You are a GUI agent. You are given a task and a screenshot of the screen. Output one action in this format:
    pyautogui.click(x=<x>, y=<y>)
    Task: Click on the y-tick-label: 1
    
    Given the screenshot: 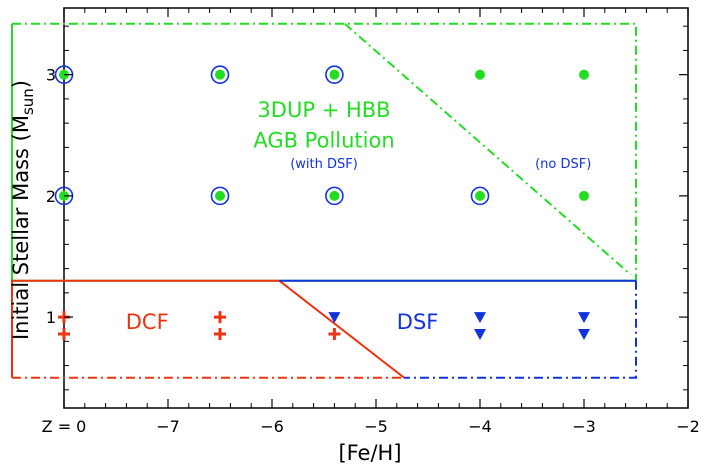 What is the action you would take?
    pyautogui.click(x=51, y=317)
    